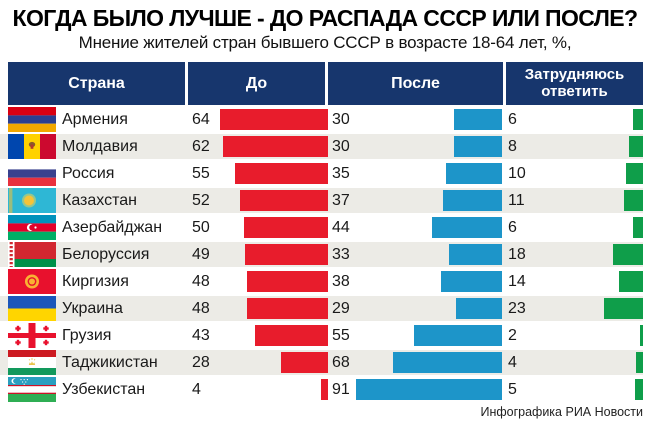 This screenshot has height=433, width=650. What do you see at coordinates (99, 200) in the screenshot?
I see `country-name: Казахстан` at bounding box center [99, 200].